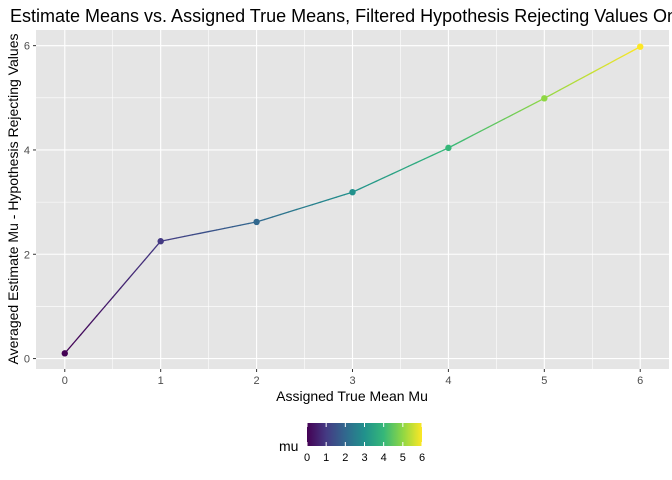 The height and width of the screenshot is (480, 672). What do you see at coordinates (307, 458) in the screenshot?
I see `legend-tick-label: 0` at bounding box center [307, 458].